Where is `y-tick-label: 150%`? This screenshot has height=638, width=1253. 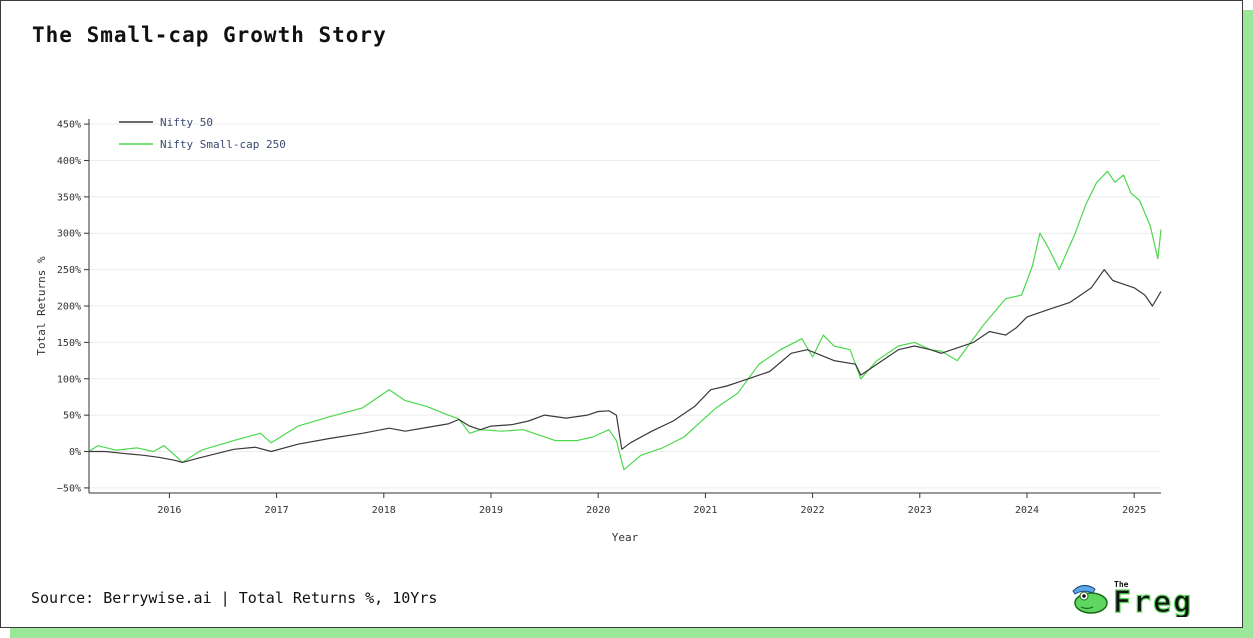 y-tick-label: 150% is located at coordinates (69, 343).